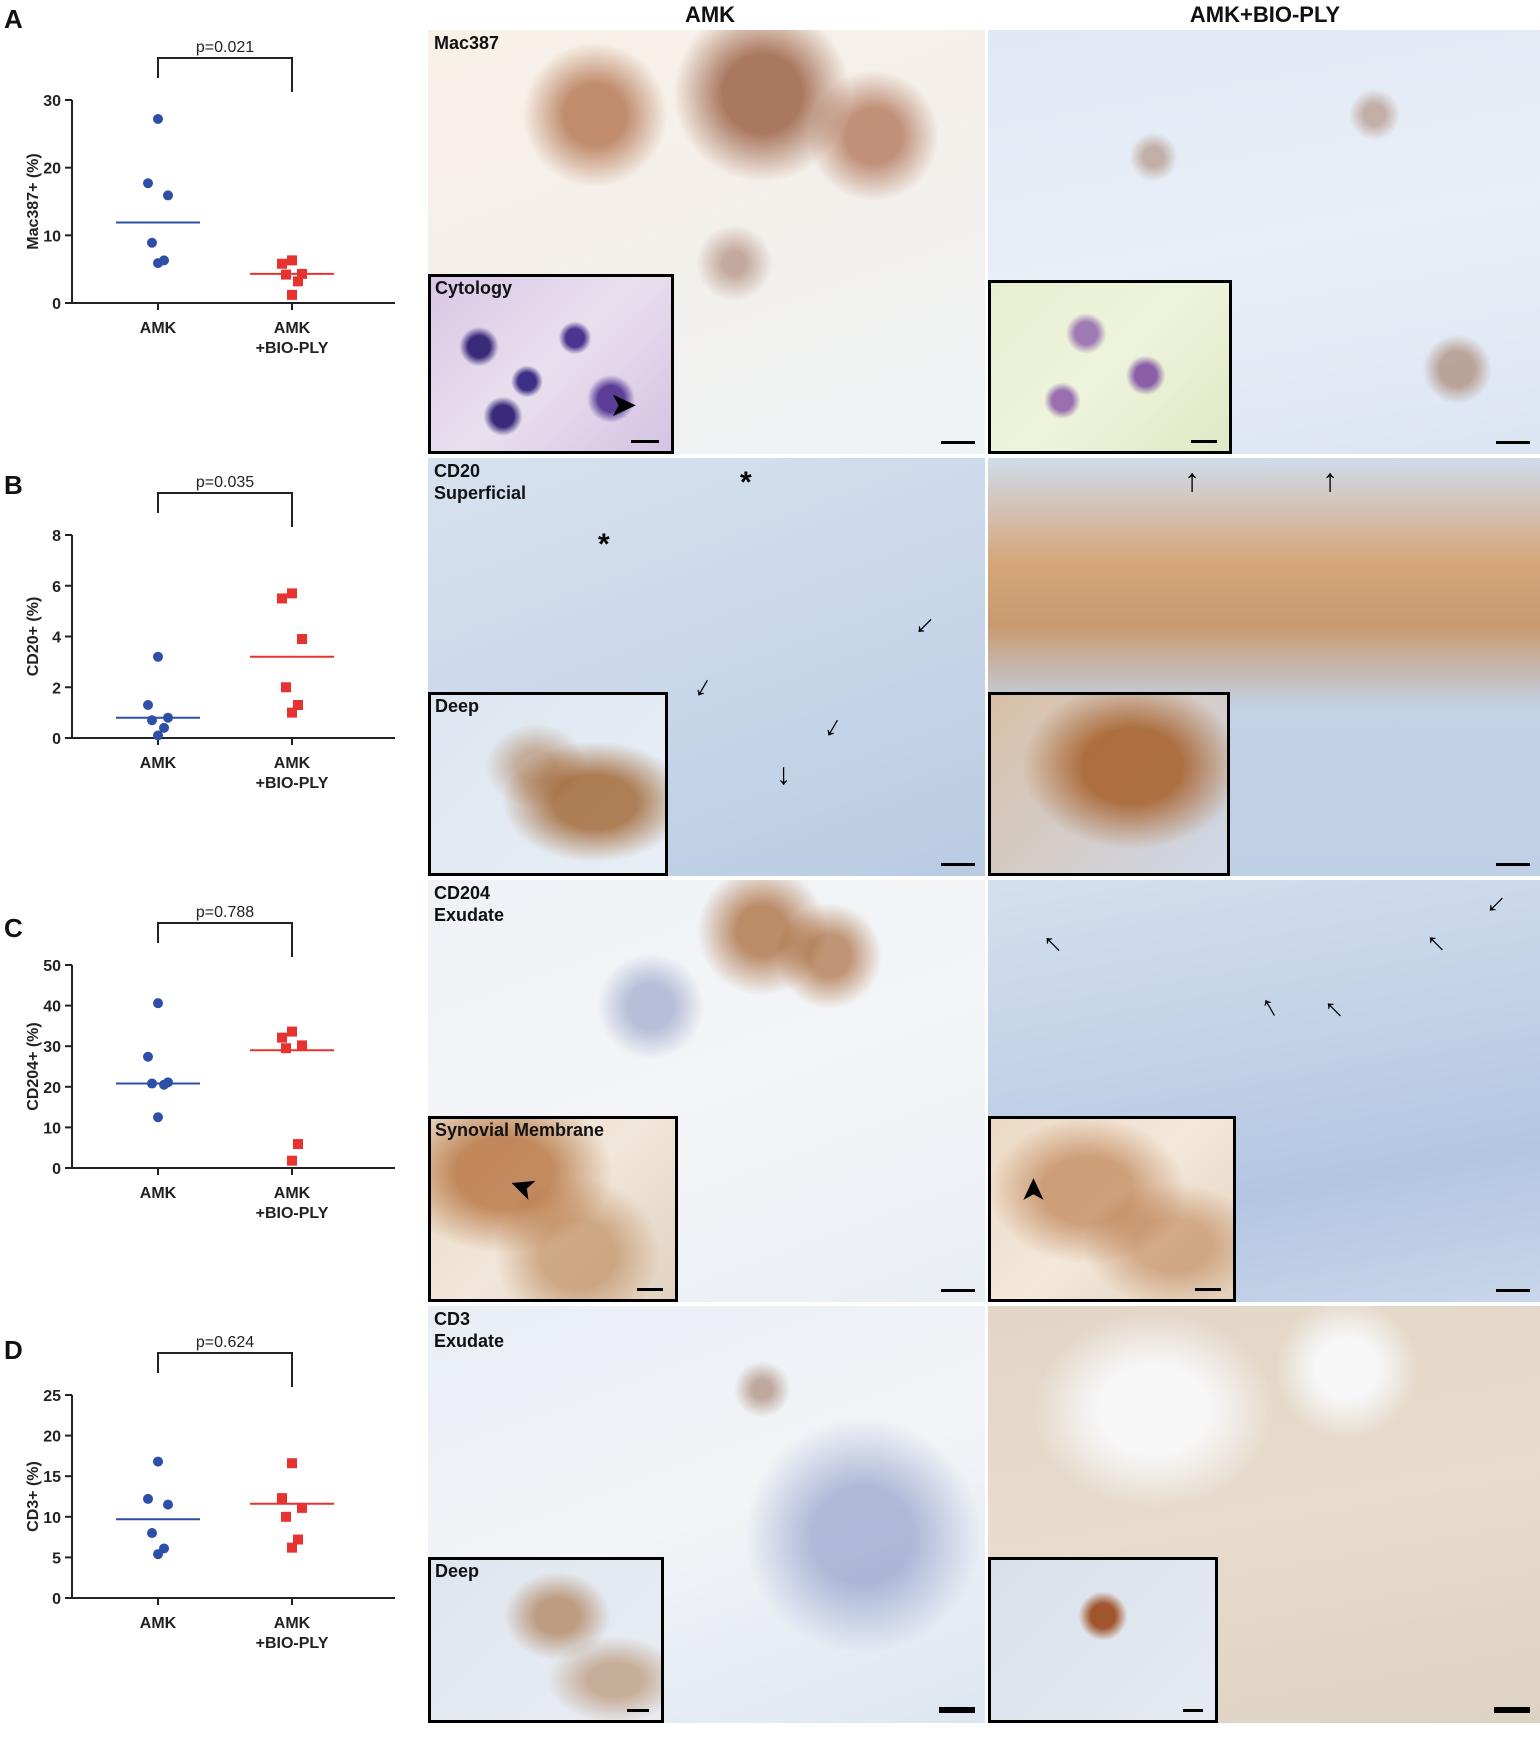 Image resolution: width=1540 pixels, height=1755 pixels. I want to click on p-value-label: p=0.021, so click(225, 48).